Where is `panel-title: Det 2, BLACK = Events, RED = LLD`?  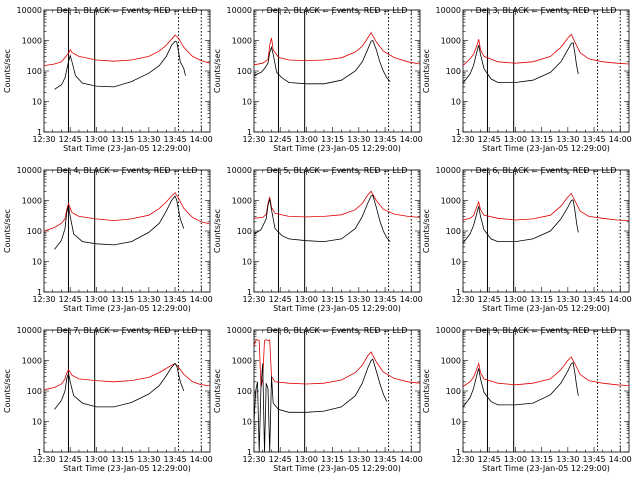
panel-title: Det 2, BLACK = Events, RED = LLD is located at coordinates (337, 10).